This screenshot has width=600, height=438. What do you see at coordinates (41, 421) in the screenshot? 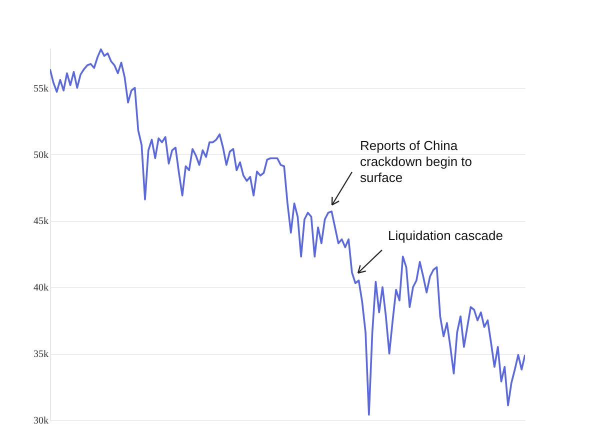
I see `y-tick-label: 30k` at bounding box center [41, 421].